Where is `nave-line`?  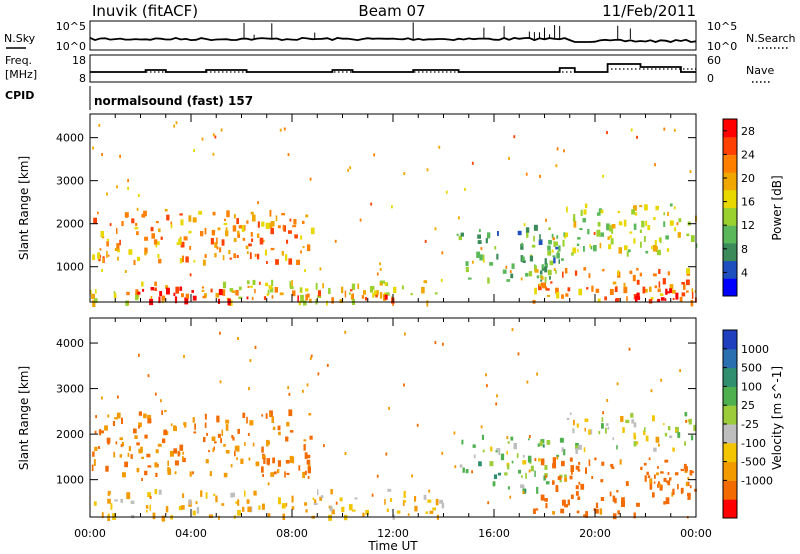
nave-line is located at coordinates (393, 70).